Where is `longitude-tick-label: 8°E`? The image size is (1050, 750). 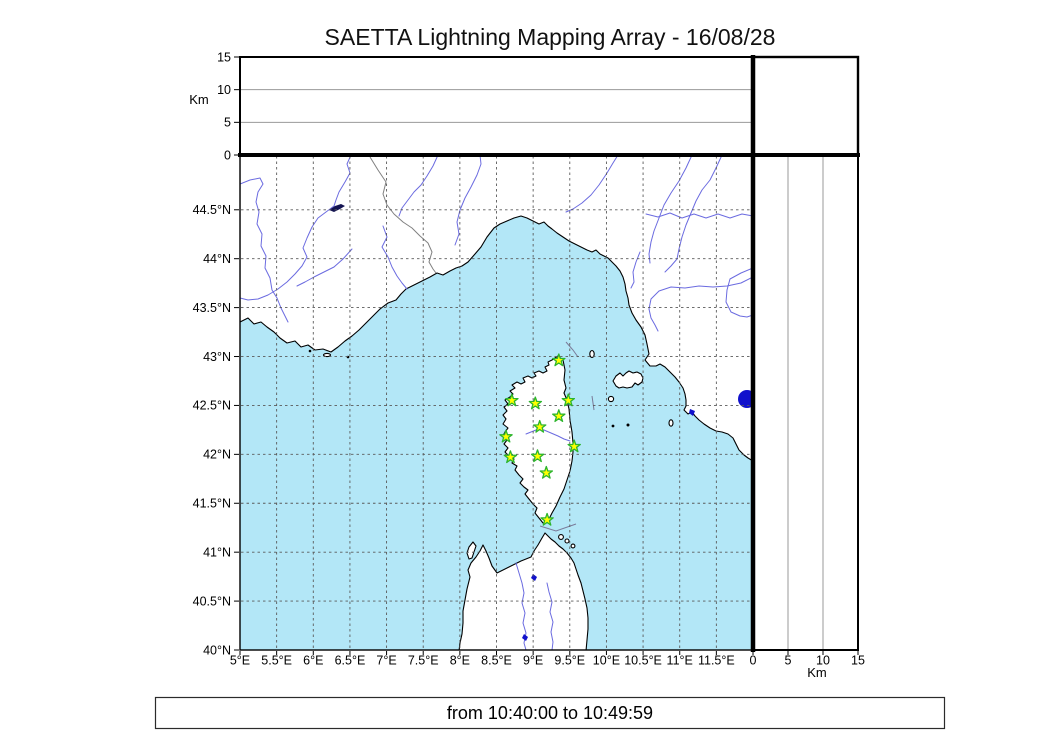 longitude-tick-label: 8°E is located at coordinates (460, 661).